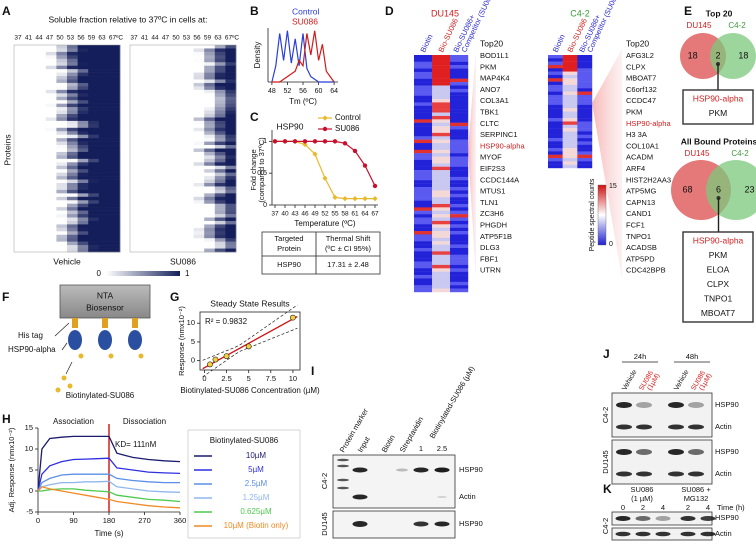 Image resolution: width=756 pixels, height=546 pixels. I want to click on label: 23, so click(749, 189).